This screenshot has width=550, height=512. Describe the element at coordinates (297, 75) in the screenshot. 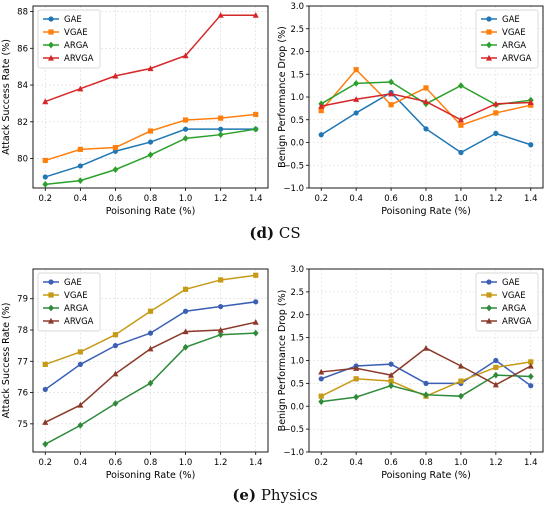

I see `y-tick-label: 1.5` at that location.